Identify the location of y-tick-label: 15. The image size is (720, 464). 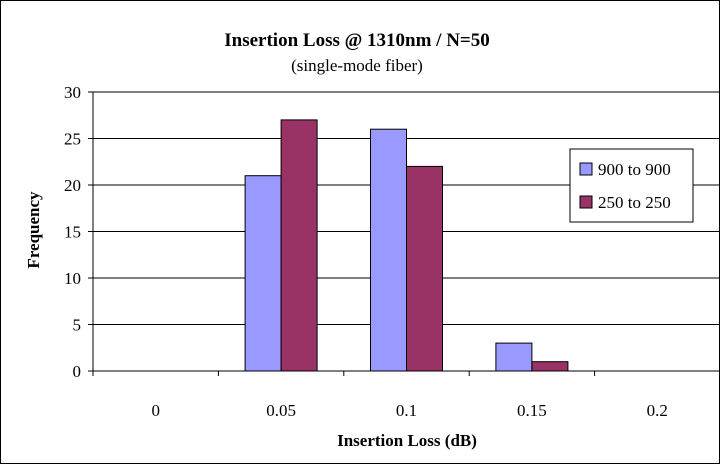
(72, 232).